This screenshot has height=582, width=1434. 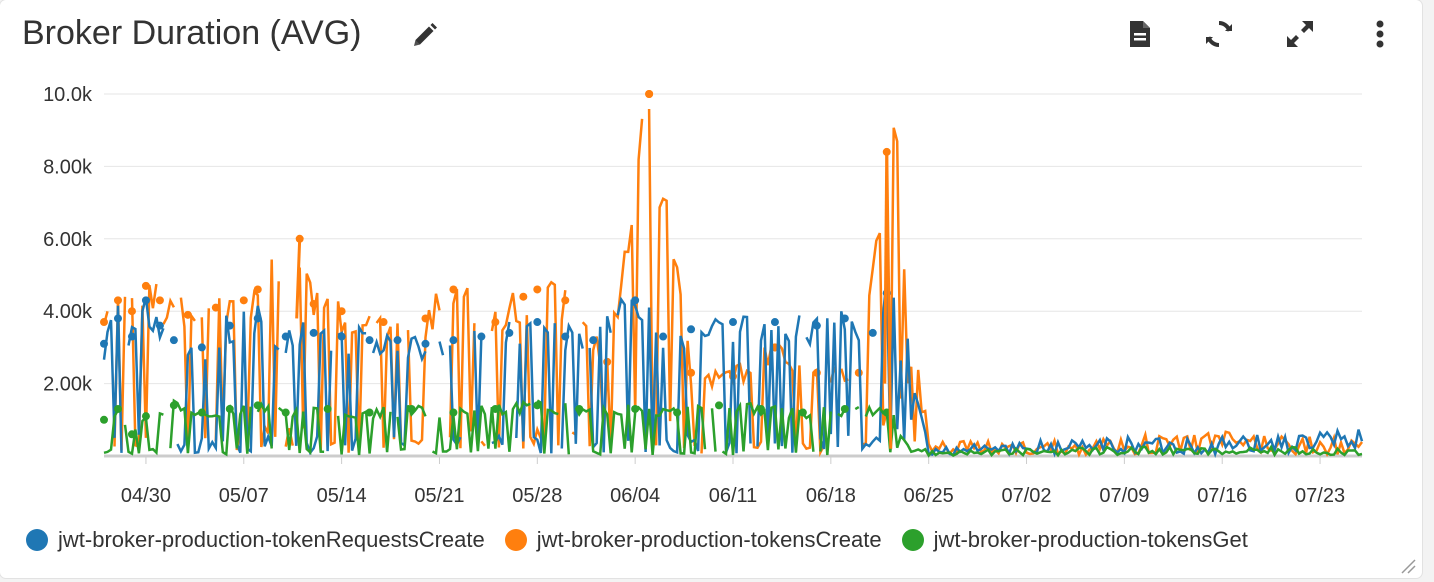 I want to click on legend-item-tokensCreate: jwt-broker-production-tokensCreate, so click(x=693, y=540).